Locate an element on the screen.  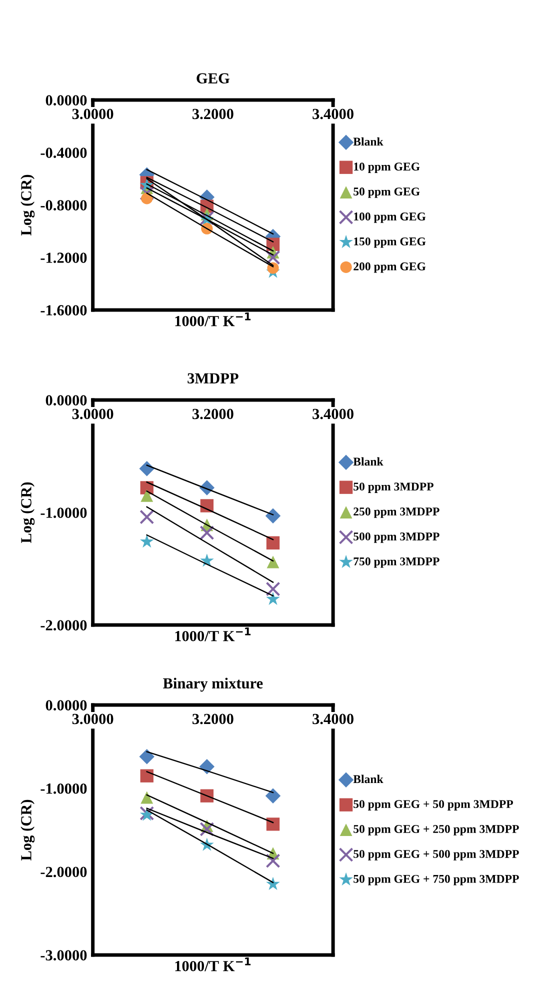
y-tick-label: -1.2000 is located at coordinates (63, 258).